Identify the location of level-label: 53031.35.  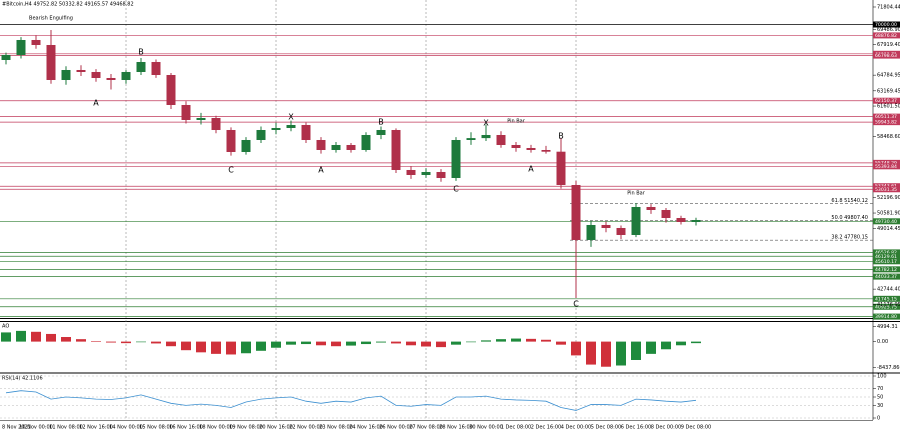
(886, 190).